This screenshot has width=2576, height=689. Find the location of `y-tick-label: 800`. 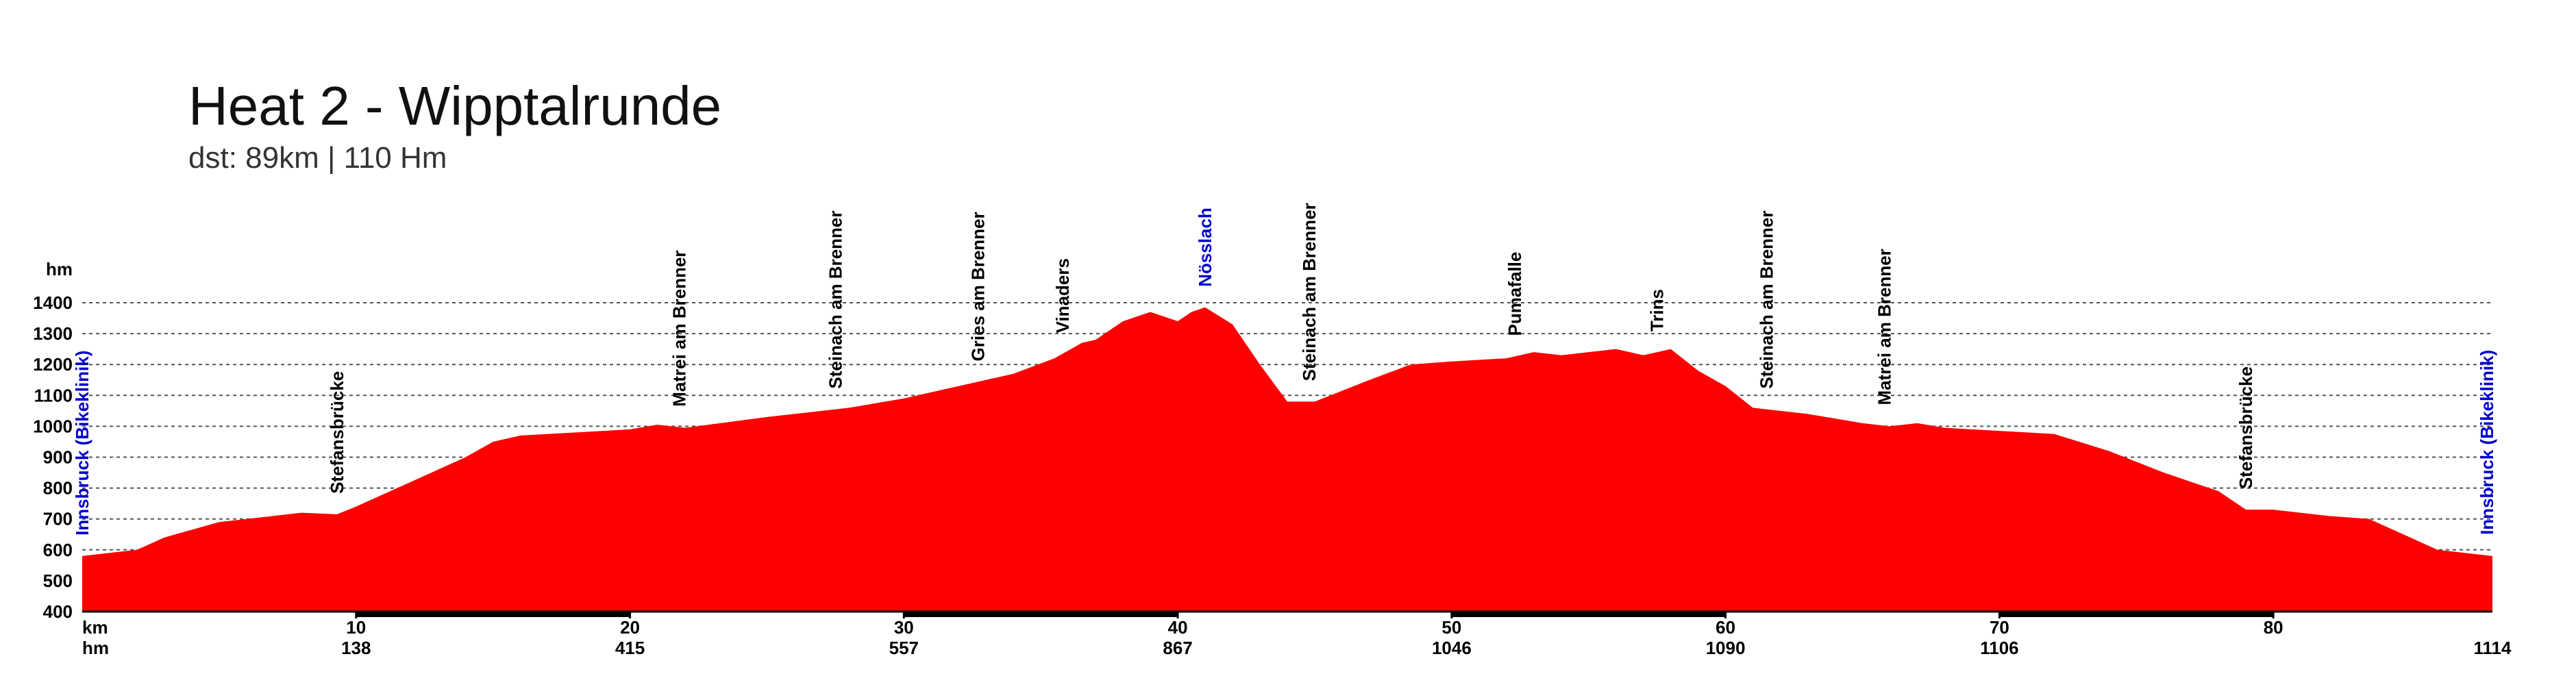

y-tick-label: 800 is located at coordinates (58, 488).